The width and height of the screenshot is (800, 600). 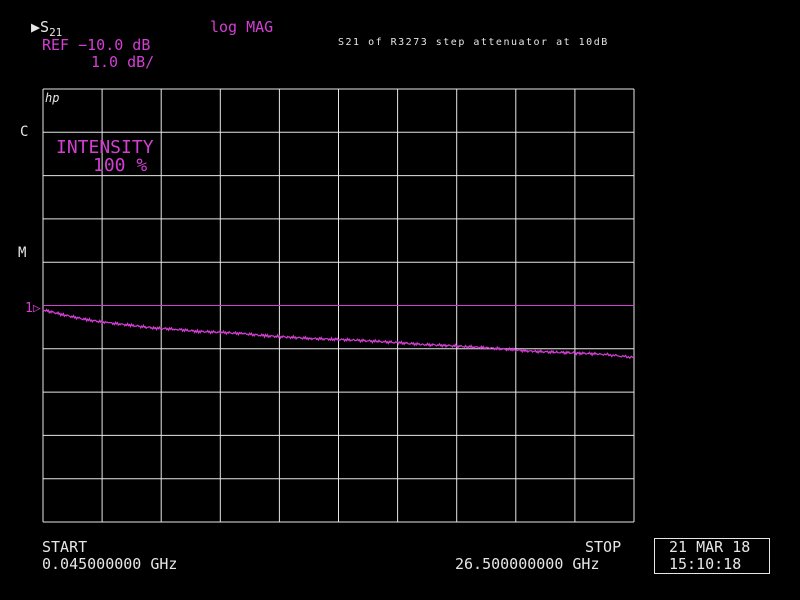 I want to click on scale-per-division: 1.0 dB/, so click(x=123, y=62).